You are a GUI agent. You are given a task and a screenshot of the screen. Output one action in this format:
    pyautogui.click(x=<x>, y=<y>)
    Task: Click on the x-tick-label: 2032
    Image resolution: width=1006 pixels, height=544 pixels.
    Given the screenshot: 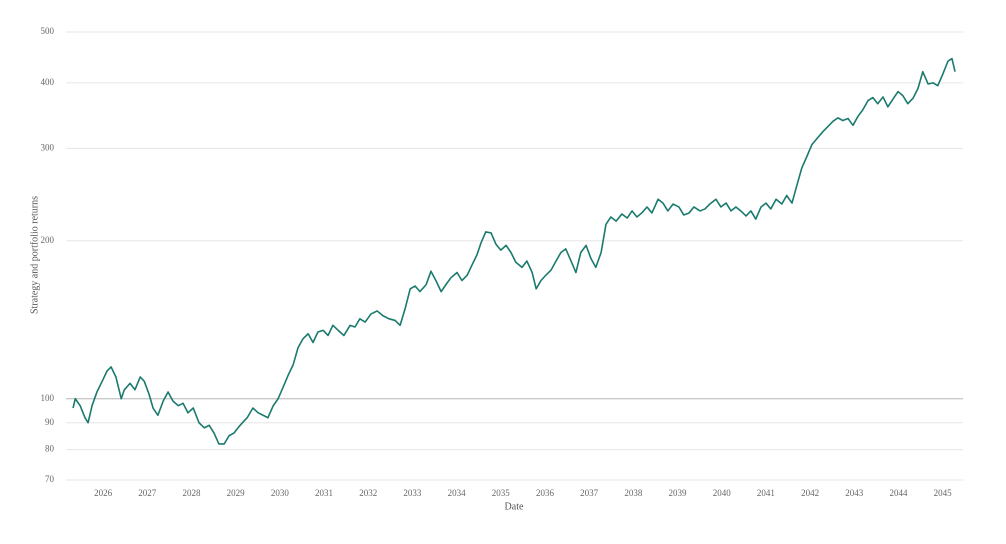 What is the action you would take?
    pyautogui.click(x=368, y=493)
    